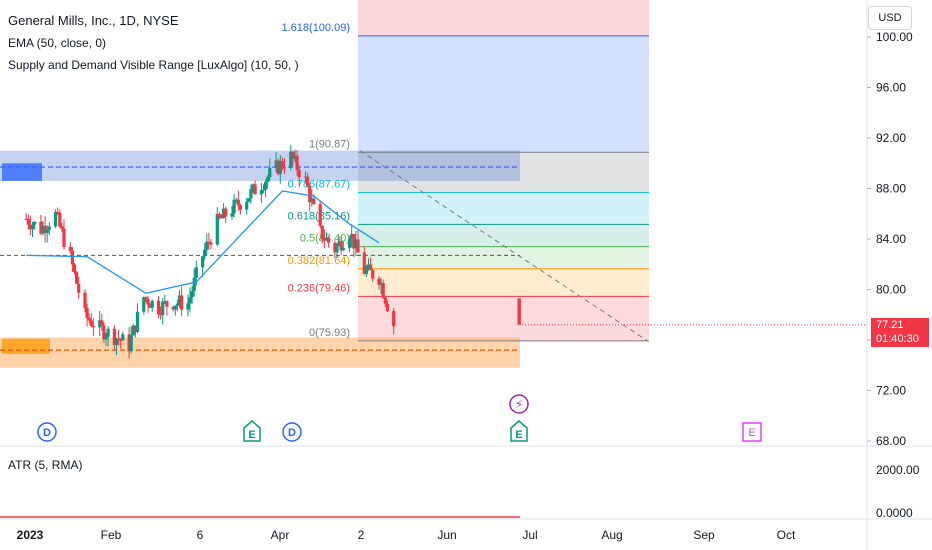  I want to click on fib-label: 0.236(79.46), so click(319, 288).